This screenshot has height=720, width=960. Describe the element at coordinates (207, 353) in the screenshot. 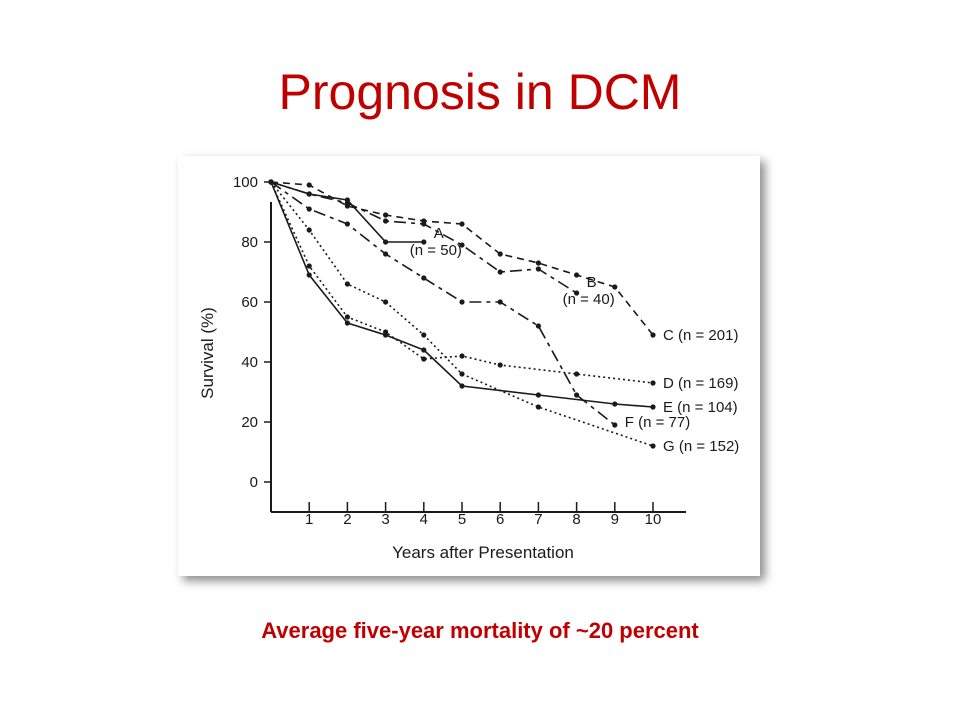

I see `y-axis-label: Survival (%)` at that location.